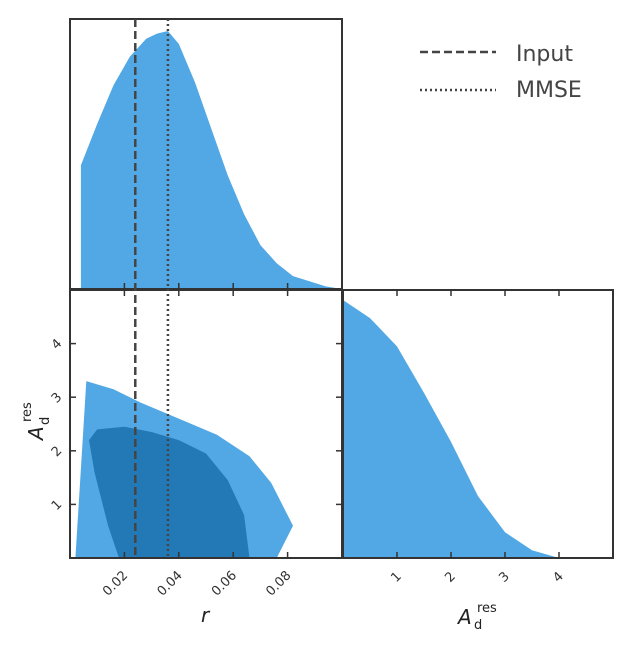 The image size is (632, 650). What do you see at coordinates (36, 422) in the screenshot?
I see `y-axis-label-Ad: A res d` at bounding box center [36, 422].